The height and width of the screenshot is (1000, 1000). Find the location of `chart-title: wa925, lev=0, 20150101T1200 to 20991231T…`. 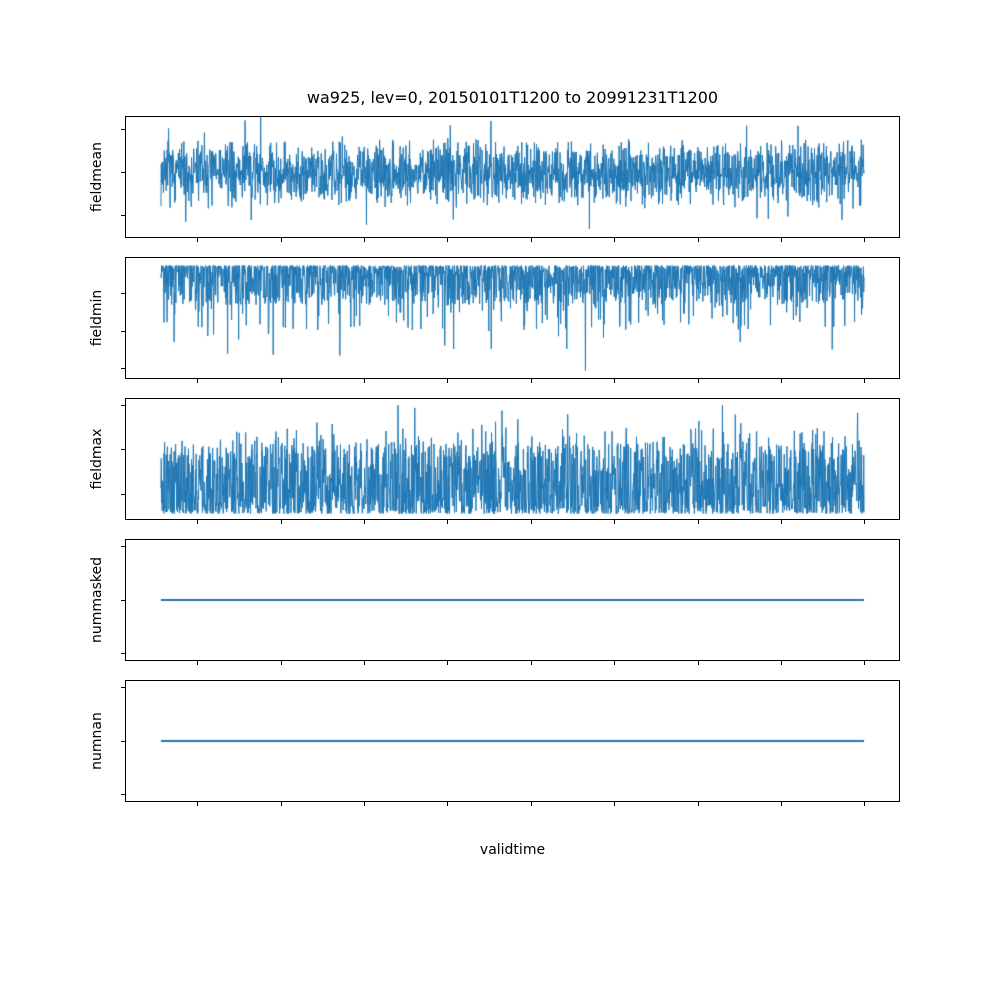

chart-title: wa925, lev=0, 20150101T1200 to 20991231T… is located at coordinates (512, 97).